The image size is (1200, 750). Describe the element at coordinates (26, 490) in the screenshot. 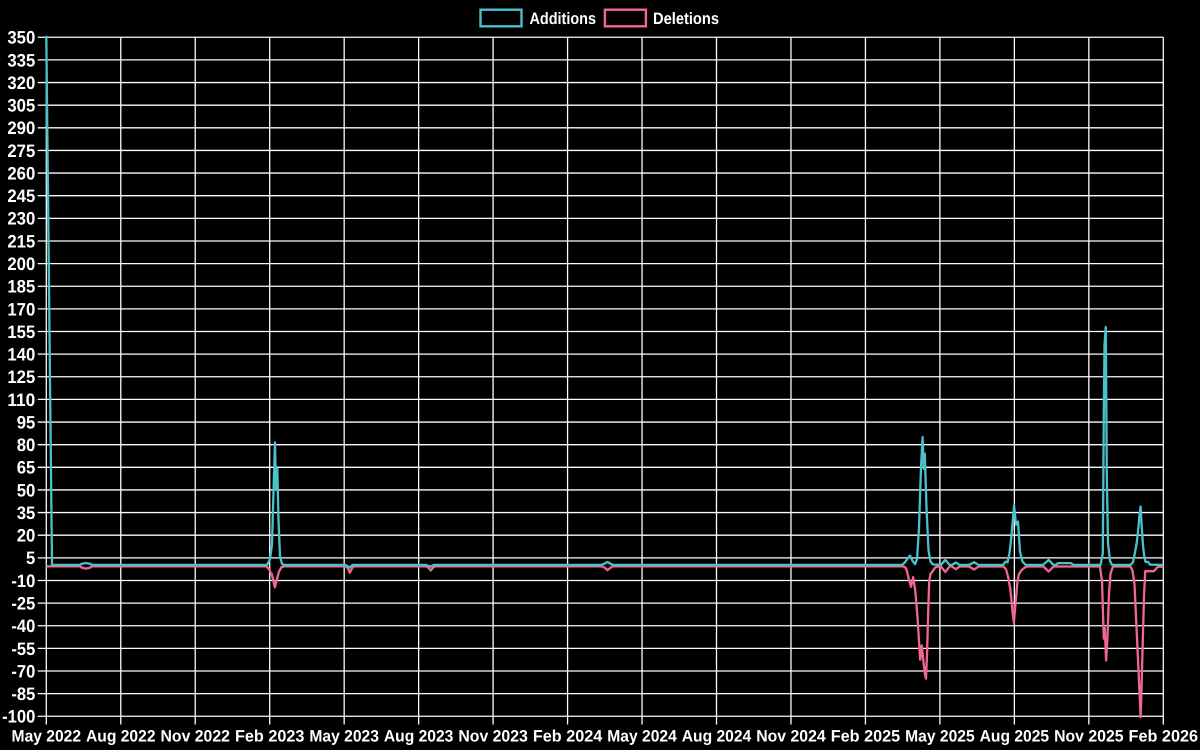

I see `svg-text: 50` at that location.